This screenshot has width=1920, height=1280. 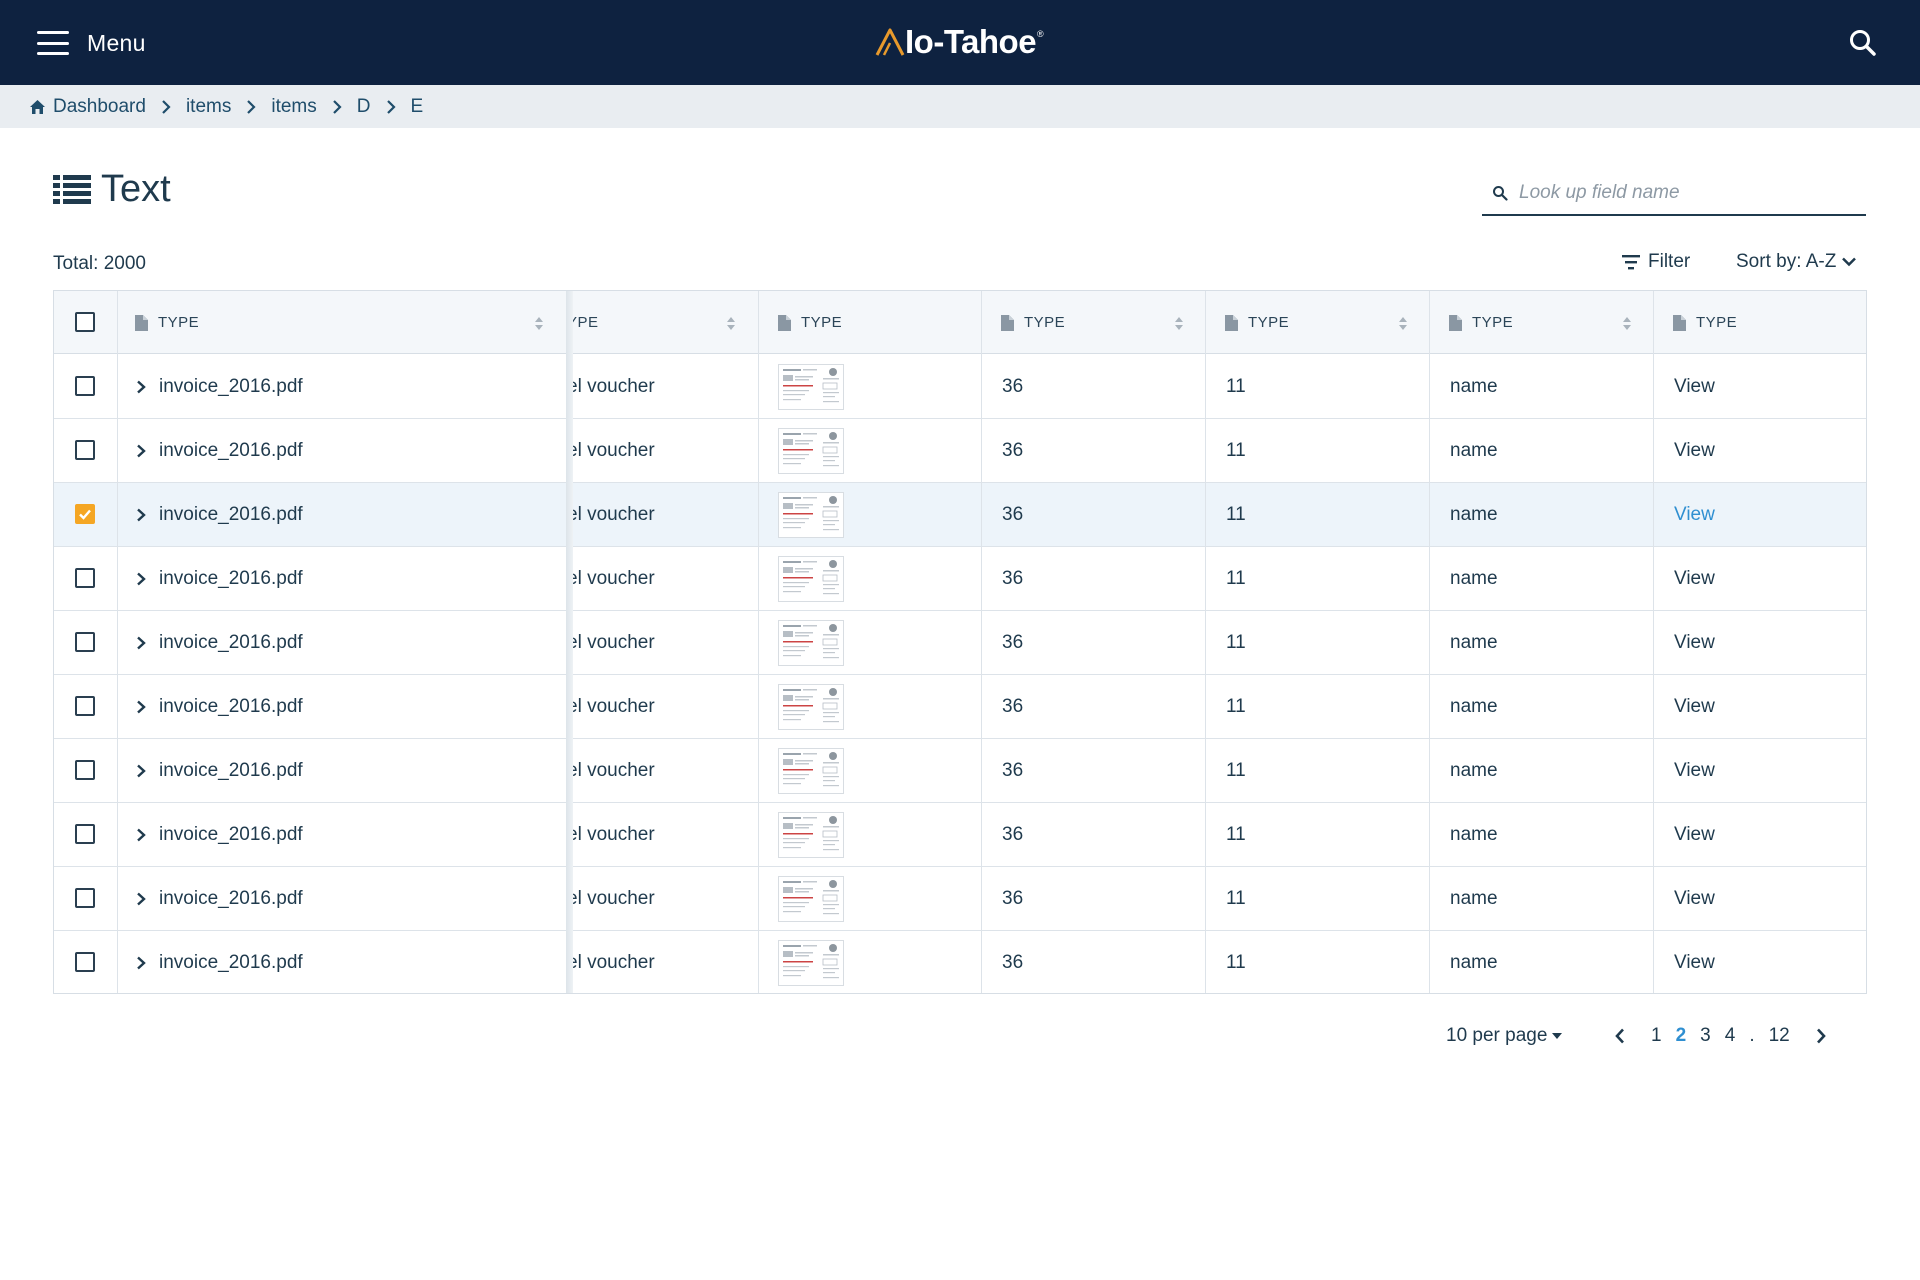 I want to click on breadcrumb-dashboard: Dashboard, so click(x=99, y=106).